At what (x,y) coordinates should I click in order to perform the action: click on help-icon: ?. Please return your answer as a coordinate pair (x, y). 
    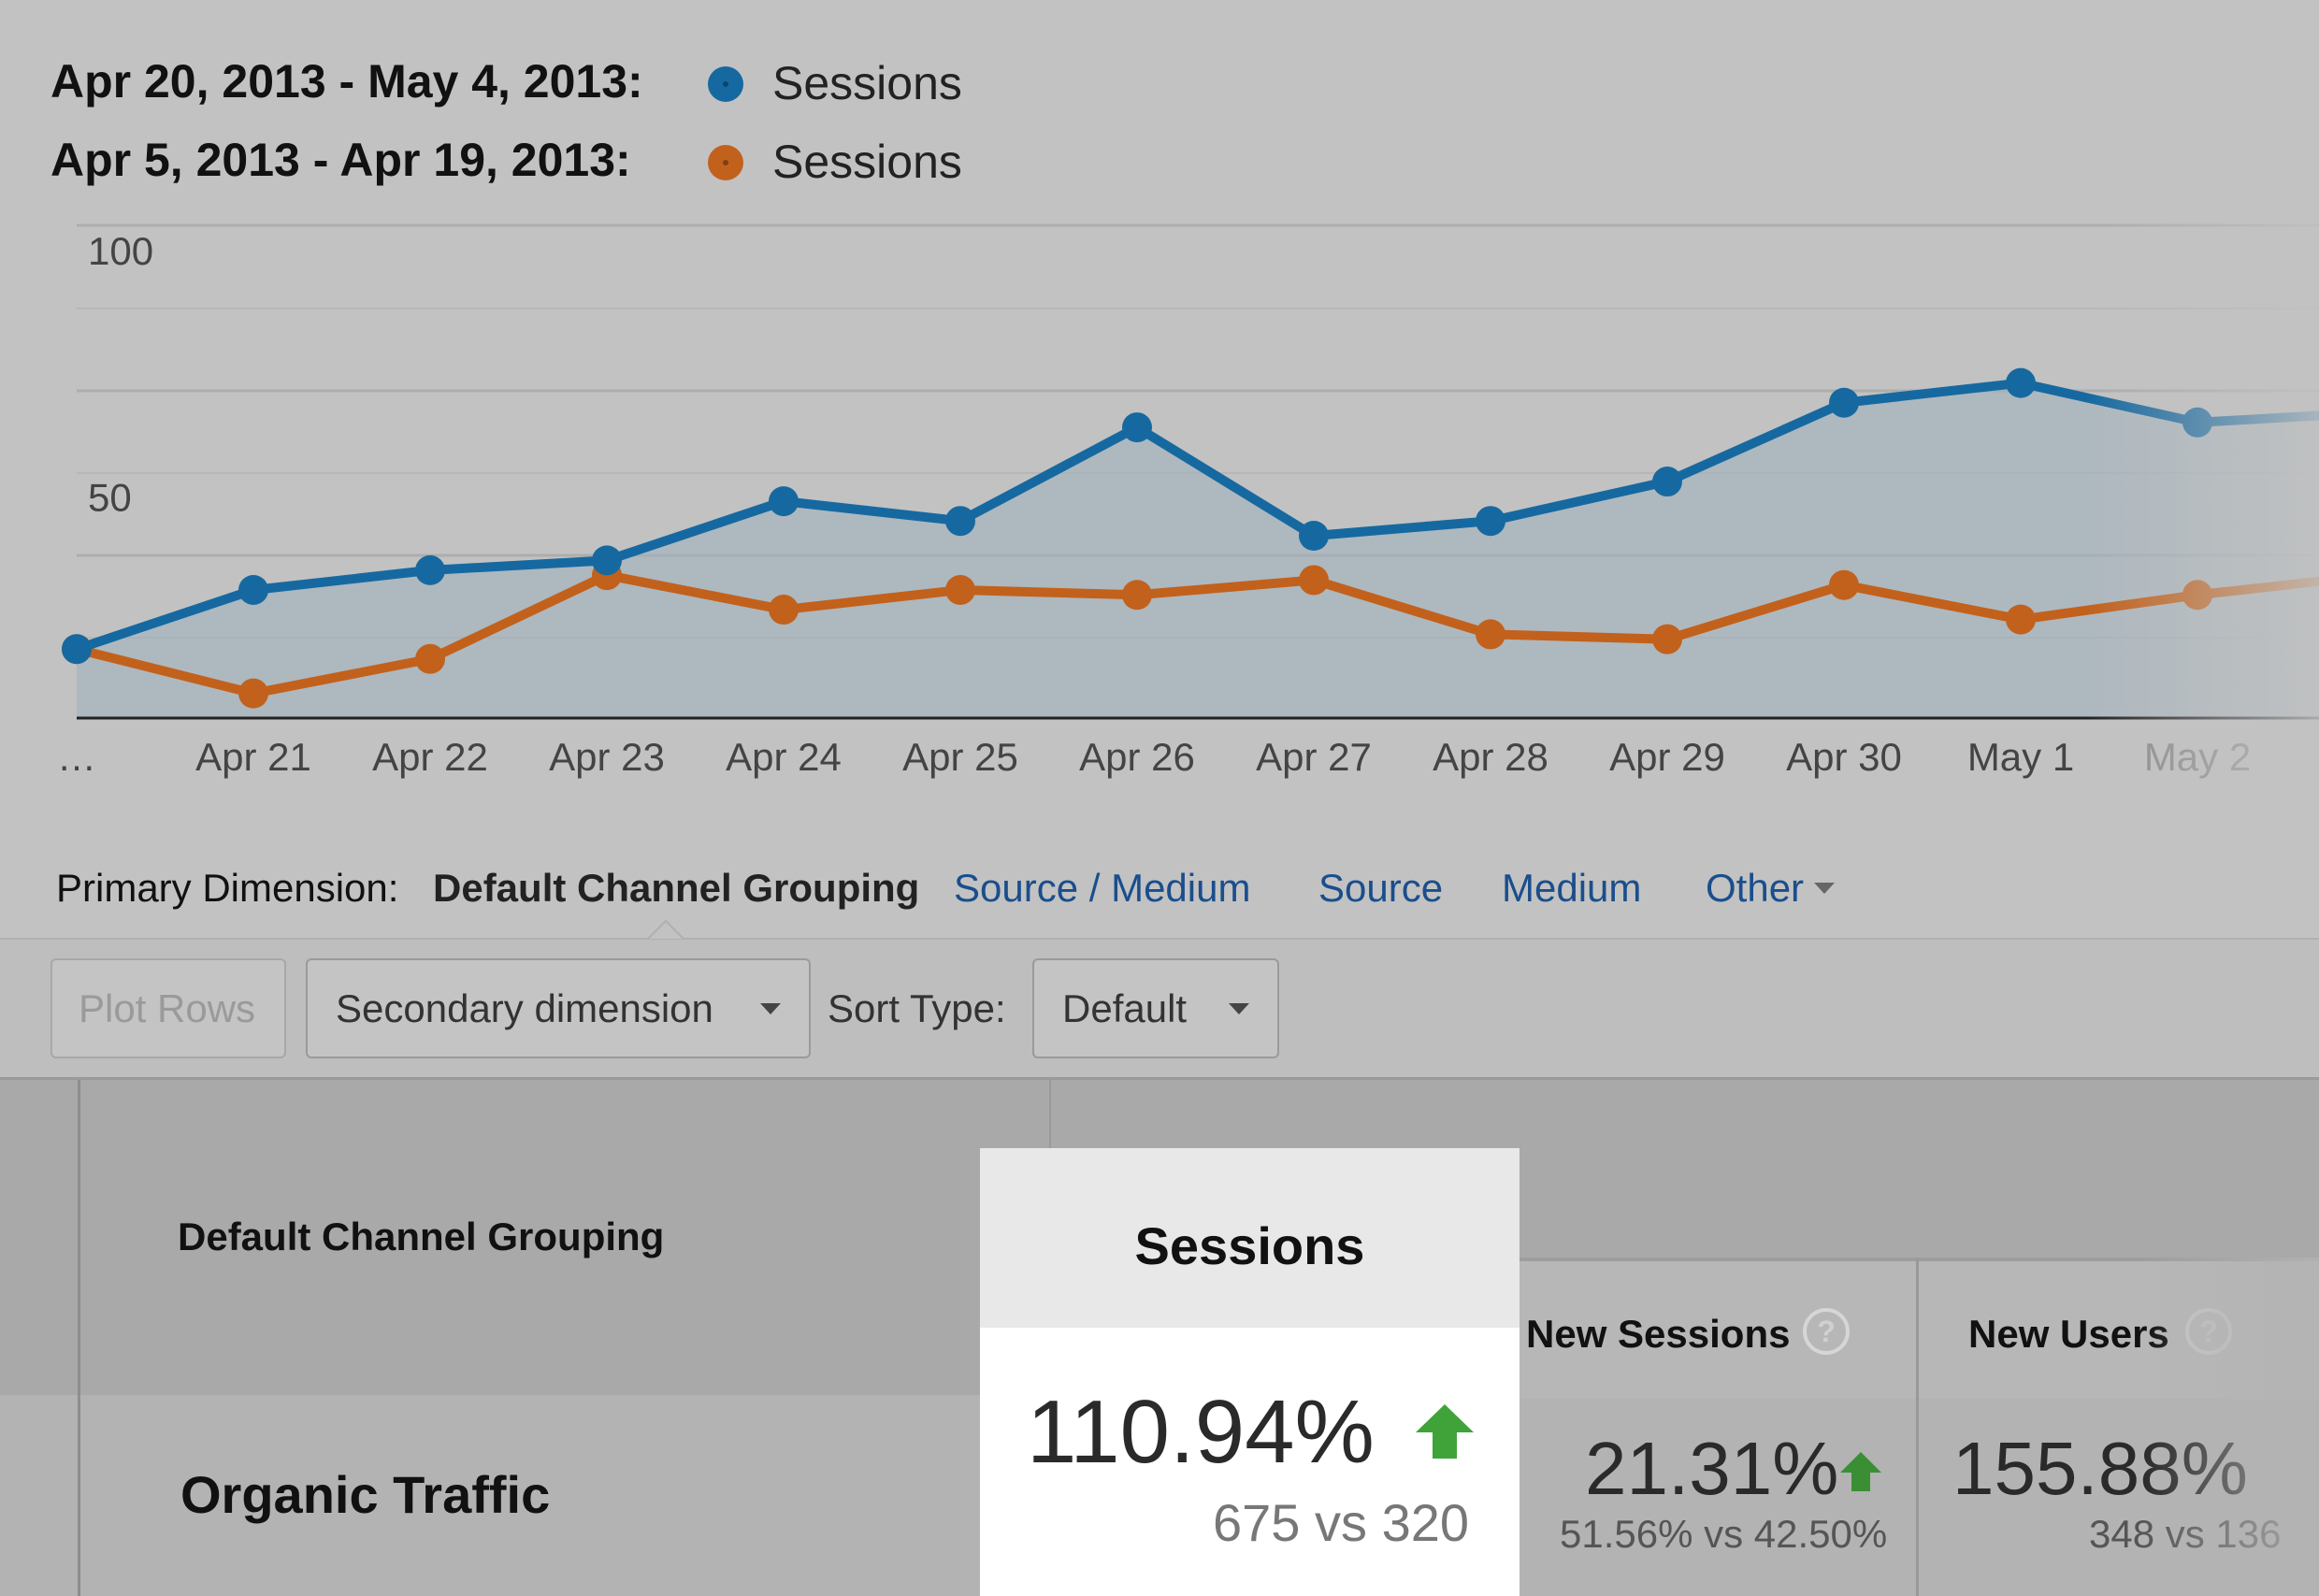
    Looking at the image, I should click on (1826, 1331).